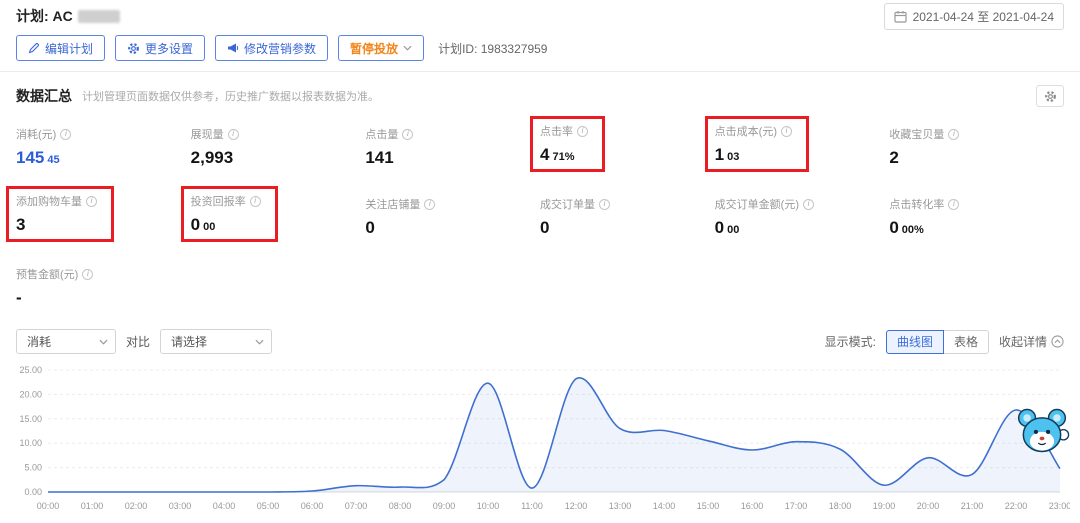  Describe the element at coordinates (802, 217) in the screenshot. I see `metric-cell: 成交订单金额(元) i 0 00` at that location.